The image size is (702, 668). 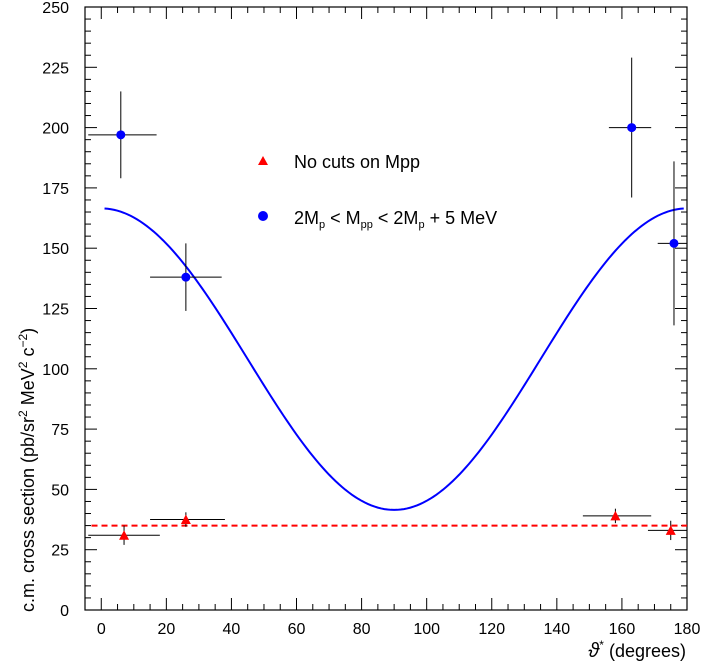 I want to click on x-tick-label: 60, so click(x=297, y=629).